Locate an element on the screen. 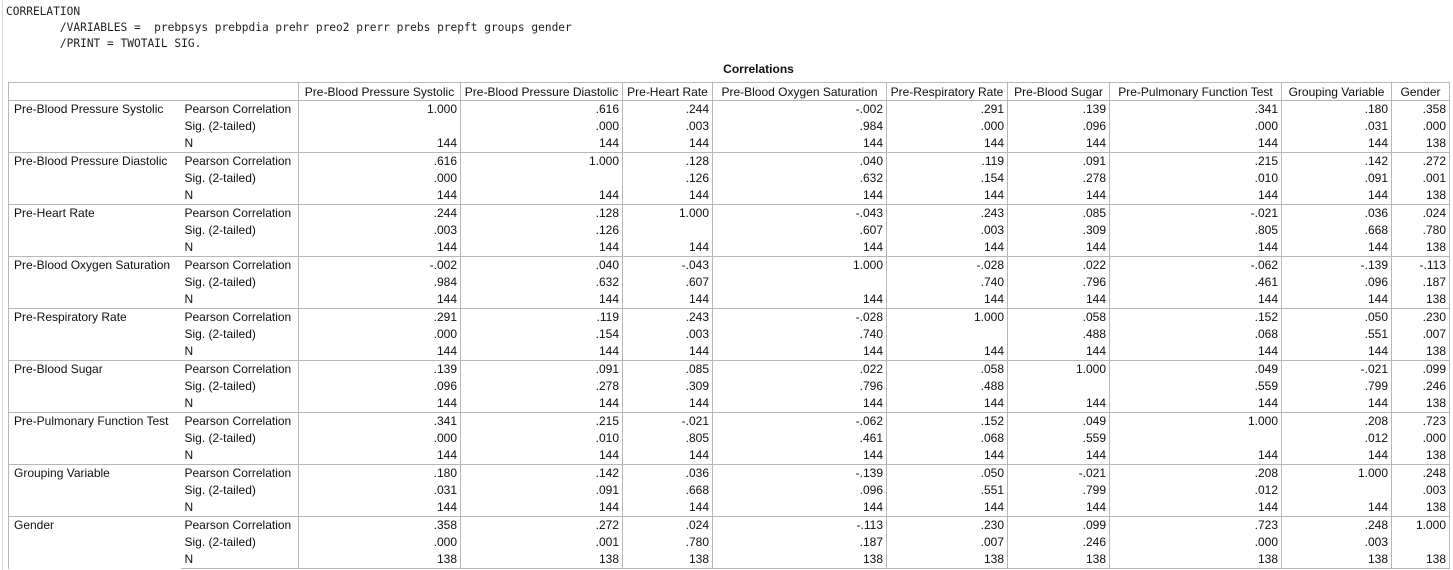 The height and width of the screenshot is (570, 1453). col-header: Pre-Blood Sugar is located at coordinates (1058, 91).